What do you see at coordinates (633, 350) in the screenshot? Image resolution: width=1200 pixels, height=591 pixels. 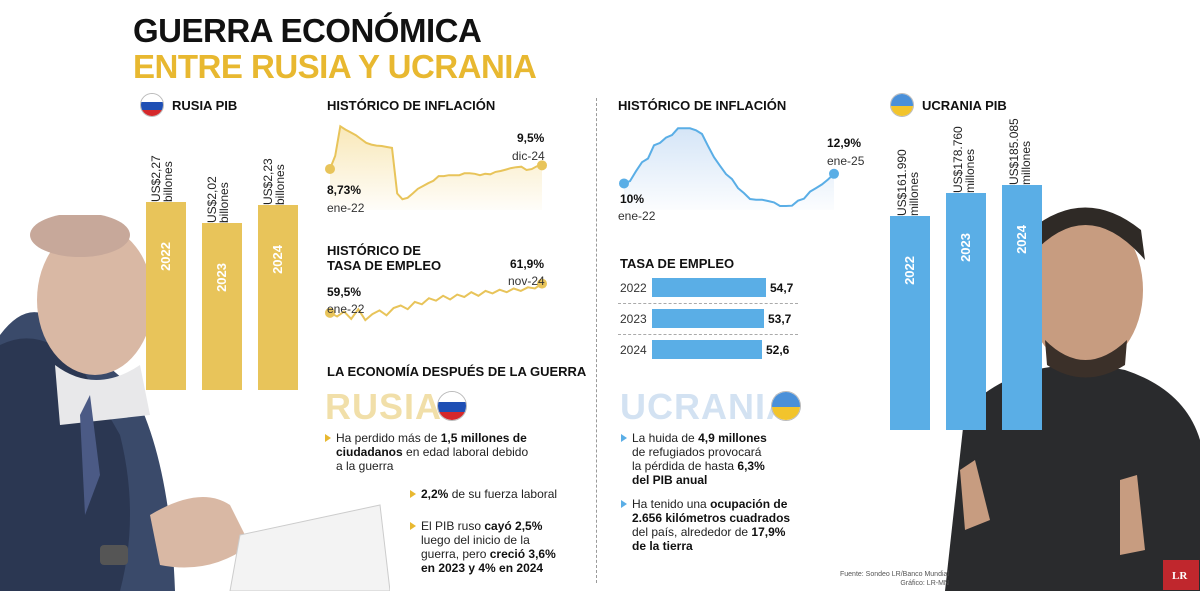 I see `ua-employment-year: 2024` at bounding box center [633, 350].